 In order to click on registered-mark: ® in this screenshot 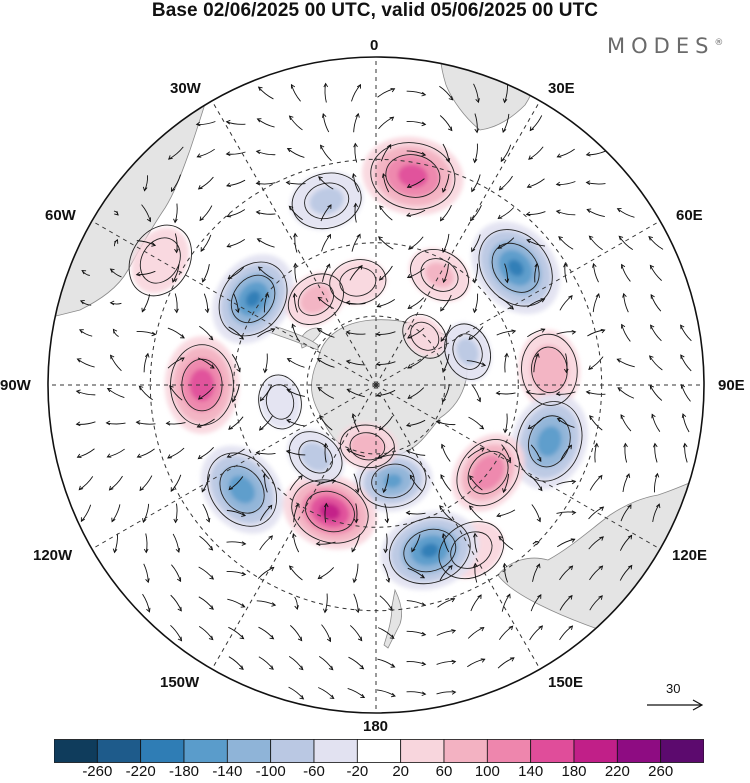, I will do `click(719, 43)`.